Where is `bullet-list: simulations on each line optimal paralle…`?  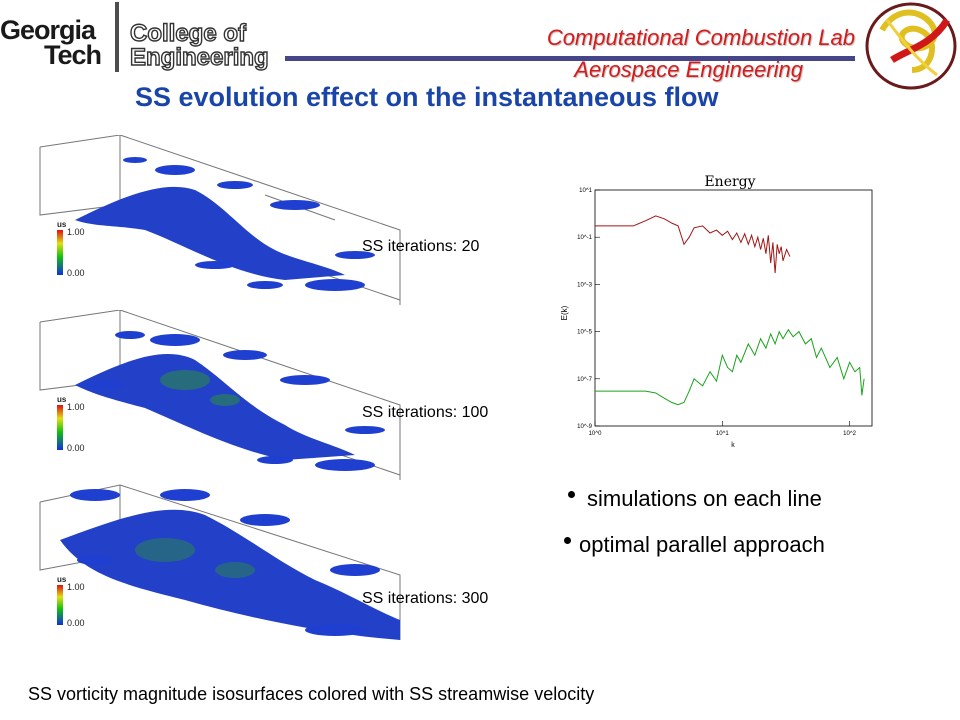 bullet-list: simulations on each line optimal paralle… is located at coordinates (694, 530).